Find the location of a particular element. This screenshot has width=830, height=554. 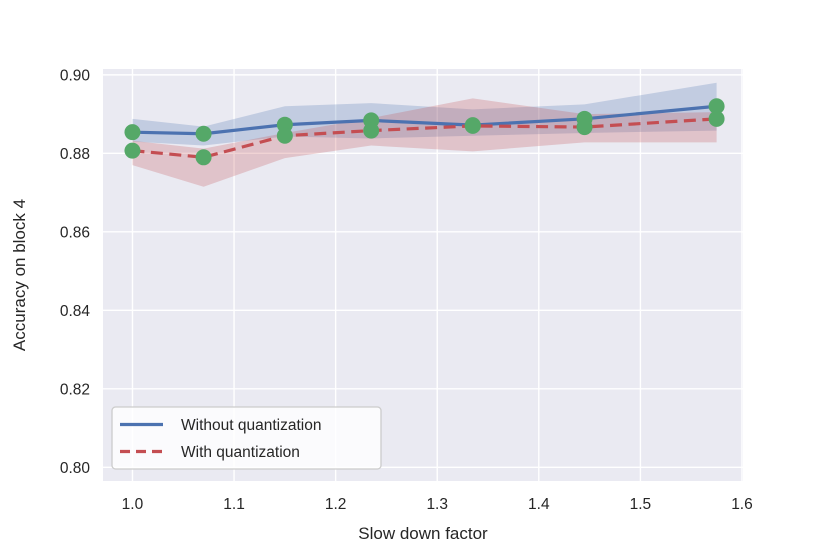

legend-item: Without quantization is located at coordinates (220, 425).